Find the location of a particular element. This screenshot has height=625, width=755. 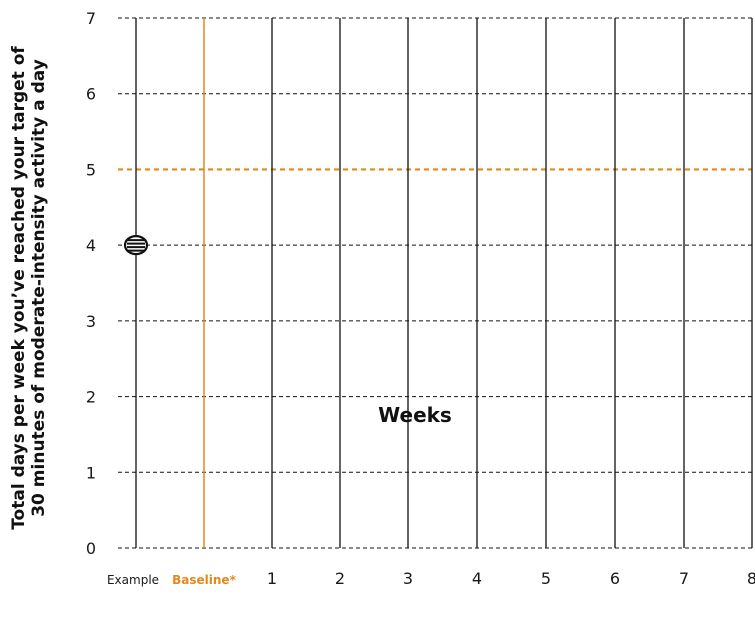

y-tick-label-6: 6 is located at coordinates (91, 94).